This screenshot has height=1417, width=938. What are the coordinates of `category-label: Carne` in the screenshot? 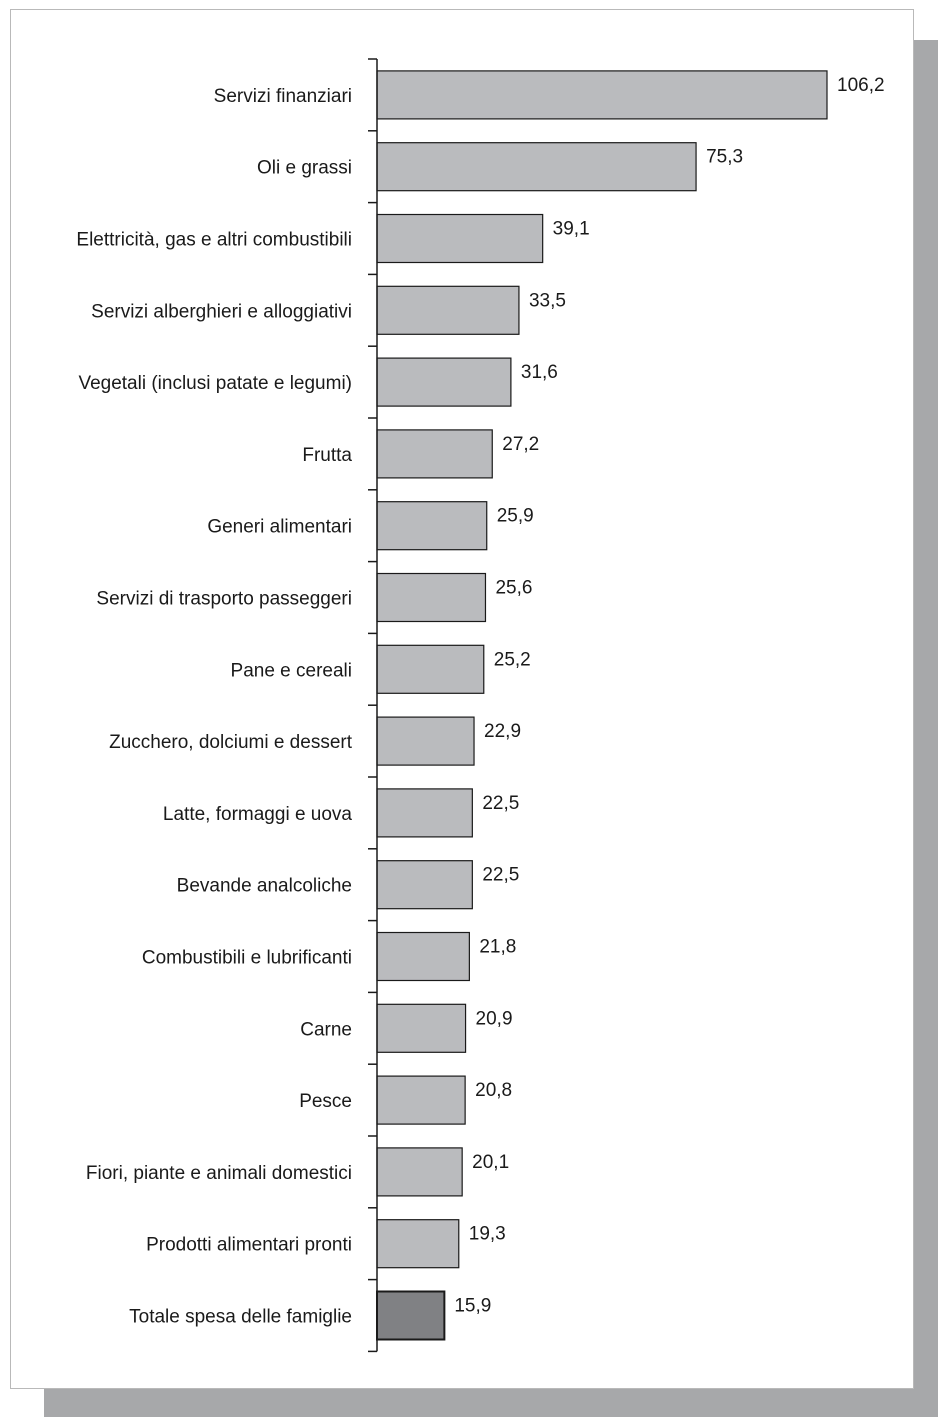 It's located at (326, 1029).